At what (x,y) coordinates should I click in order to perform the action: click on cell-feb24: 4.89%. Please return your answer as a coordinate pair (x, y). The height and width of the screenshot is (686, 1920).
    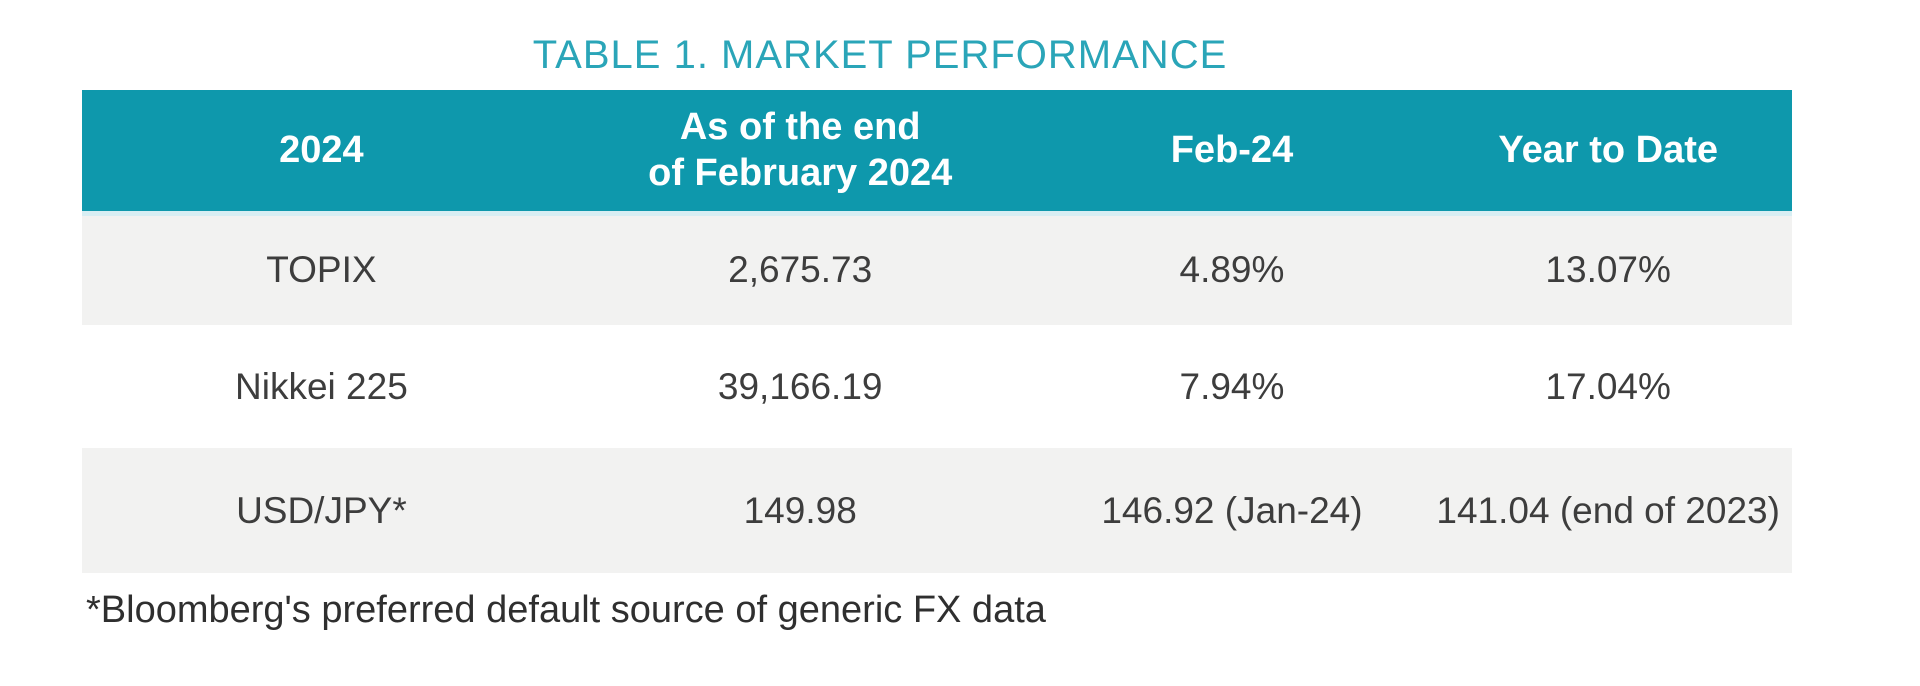
    Looking at the image, I should click on (1232, 270).